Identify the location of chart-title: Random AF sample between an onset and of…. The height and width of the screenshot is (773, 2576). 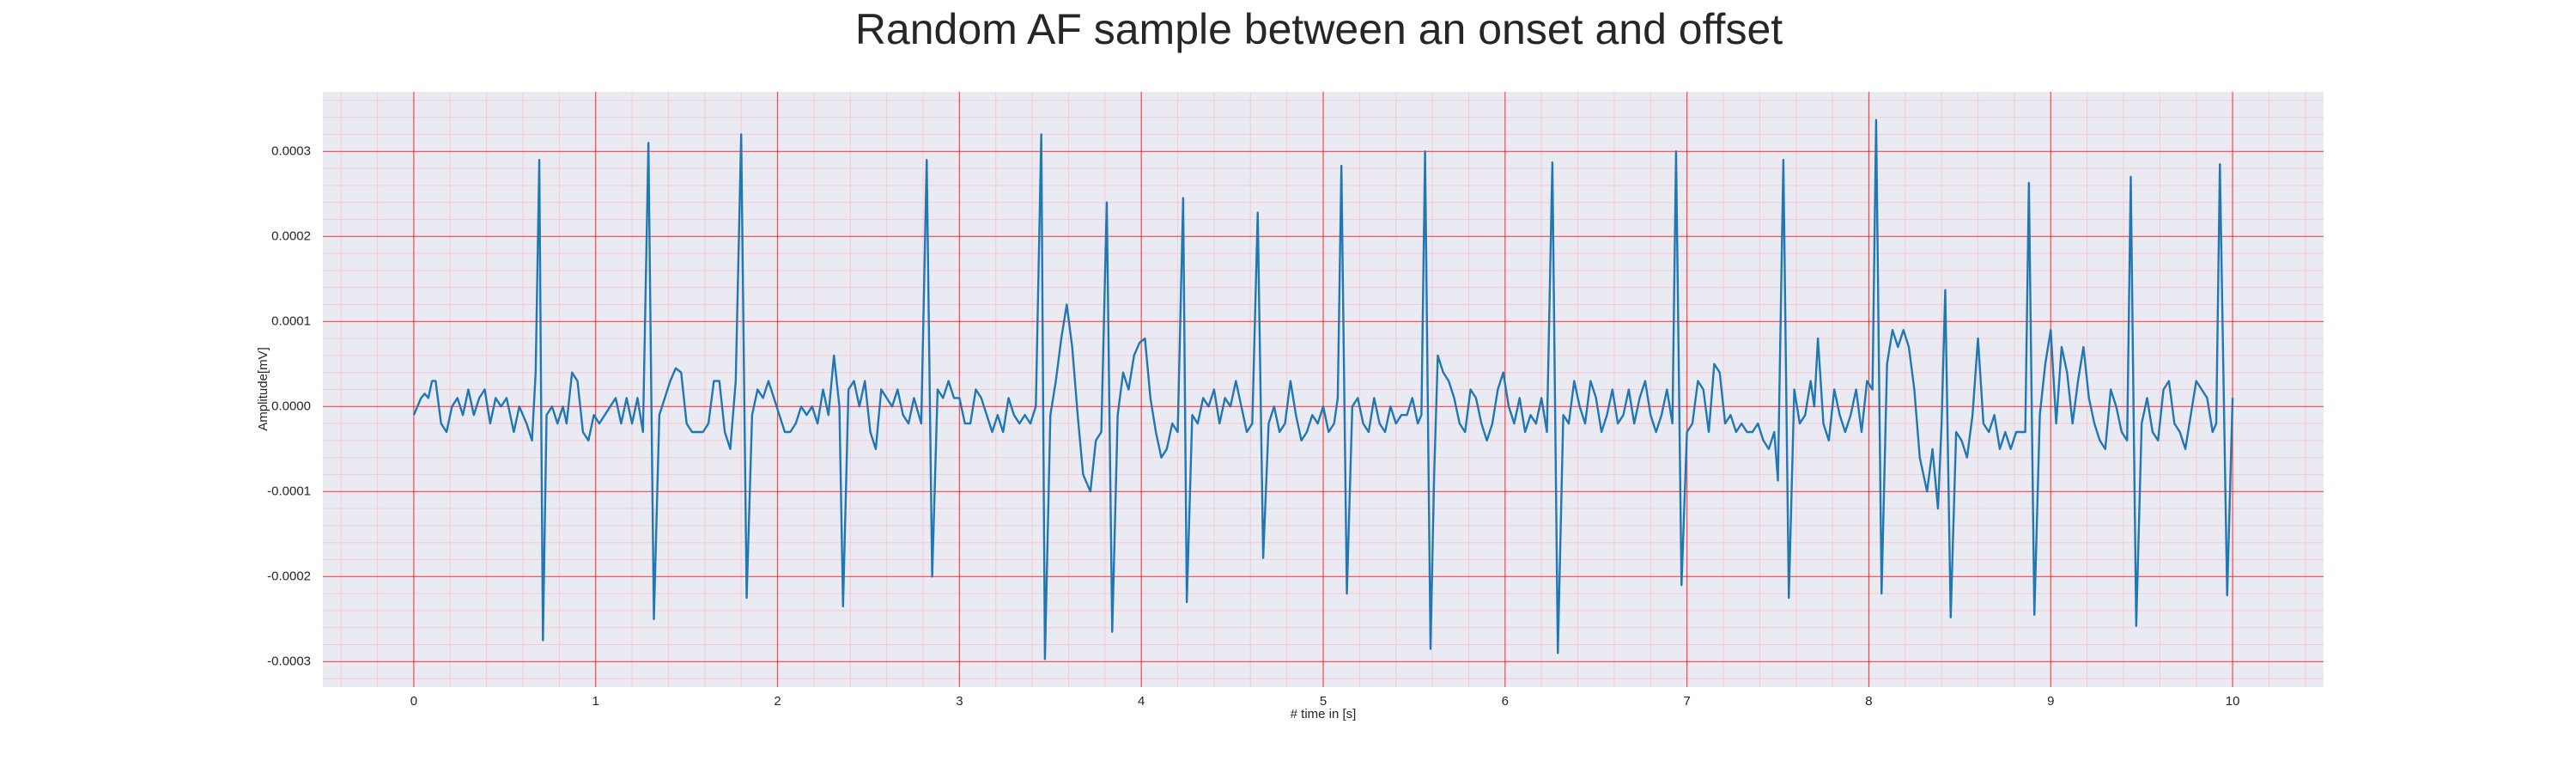
(1319, 29).